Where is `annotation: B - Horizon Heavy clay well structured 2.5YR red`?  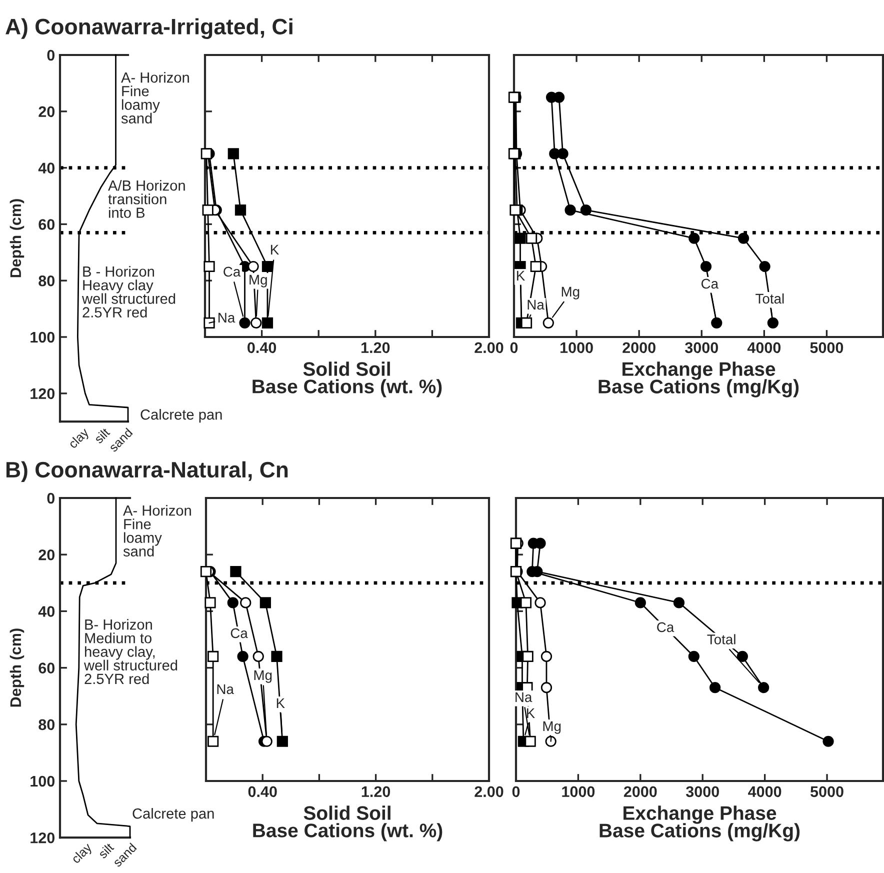
annotation: B - Horizon Heavy clay well structured 2.5YR red is located at coordinates (129, 292).